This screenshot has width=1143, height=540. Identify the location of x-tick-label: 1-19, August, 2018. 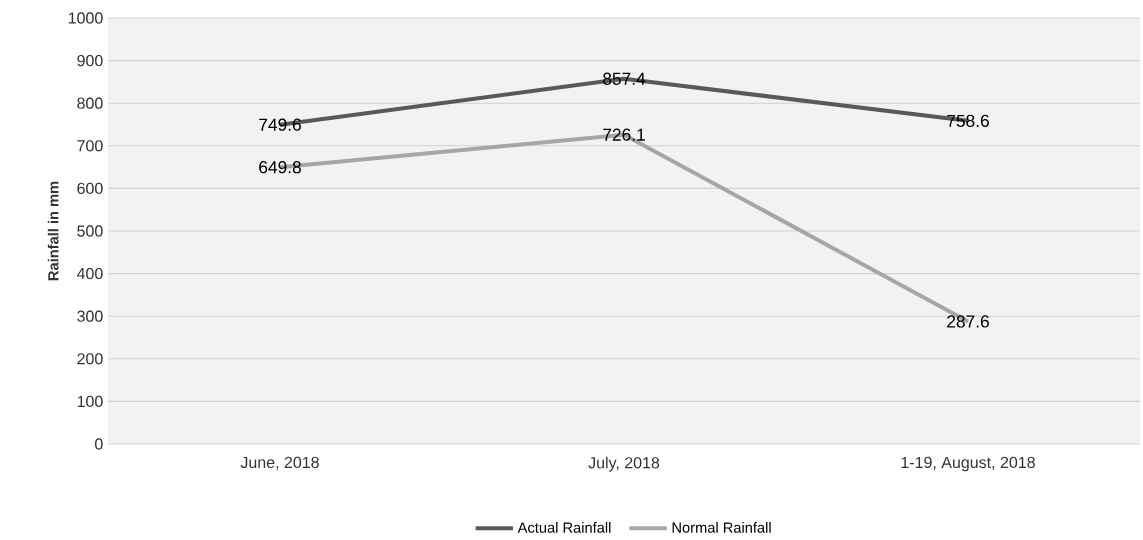
(968, 464).